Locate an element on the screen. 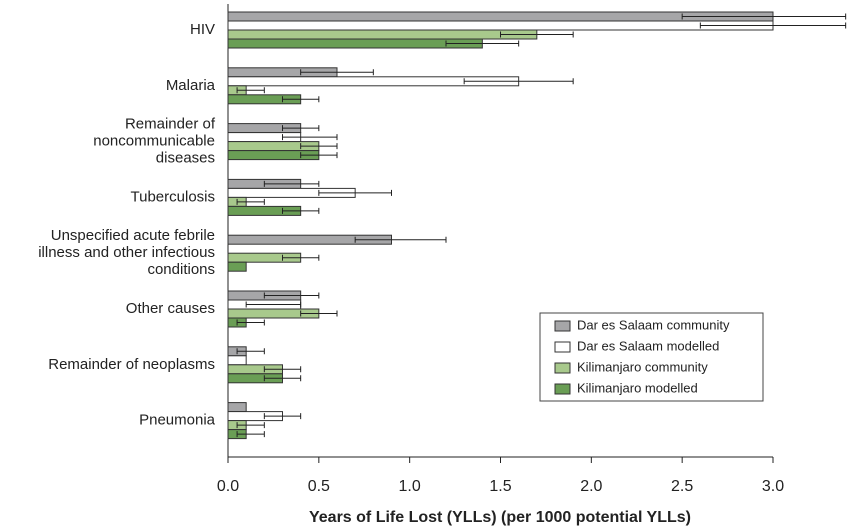  y-tick-label: Tuberculosis is located at coordinates (173, 196).